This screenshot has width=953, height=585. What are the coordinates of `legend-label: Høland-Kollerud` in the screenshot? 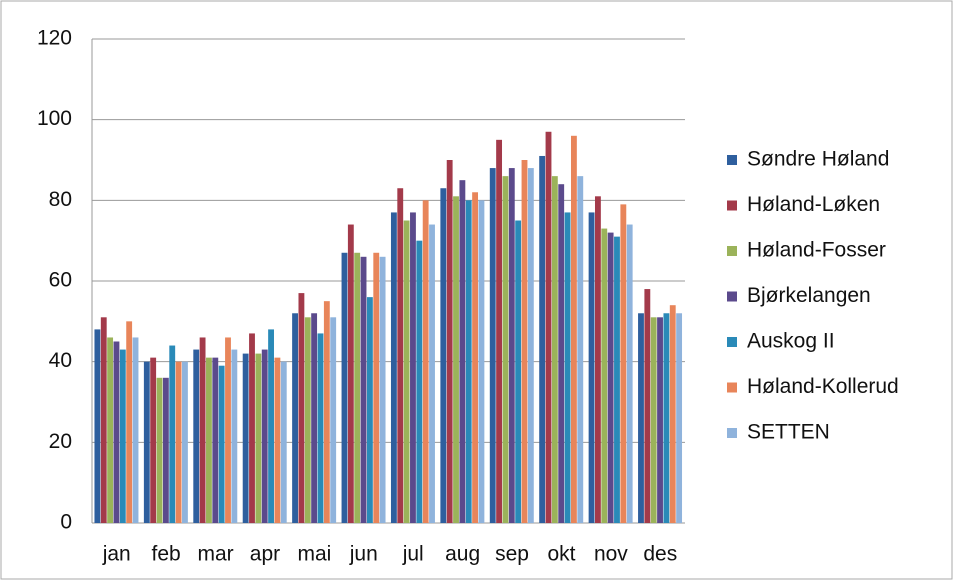 It's located at (823, 386).